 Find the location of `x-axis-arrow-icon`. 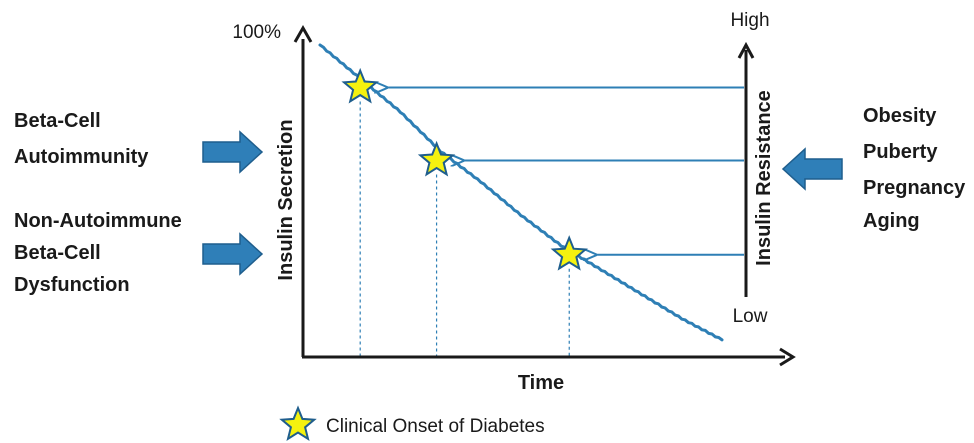

x-axis-arrow-icon is located at coordinates (787, 357).